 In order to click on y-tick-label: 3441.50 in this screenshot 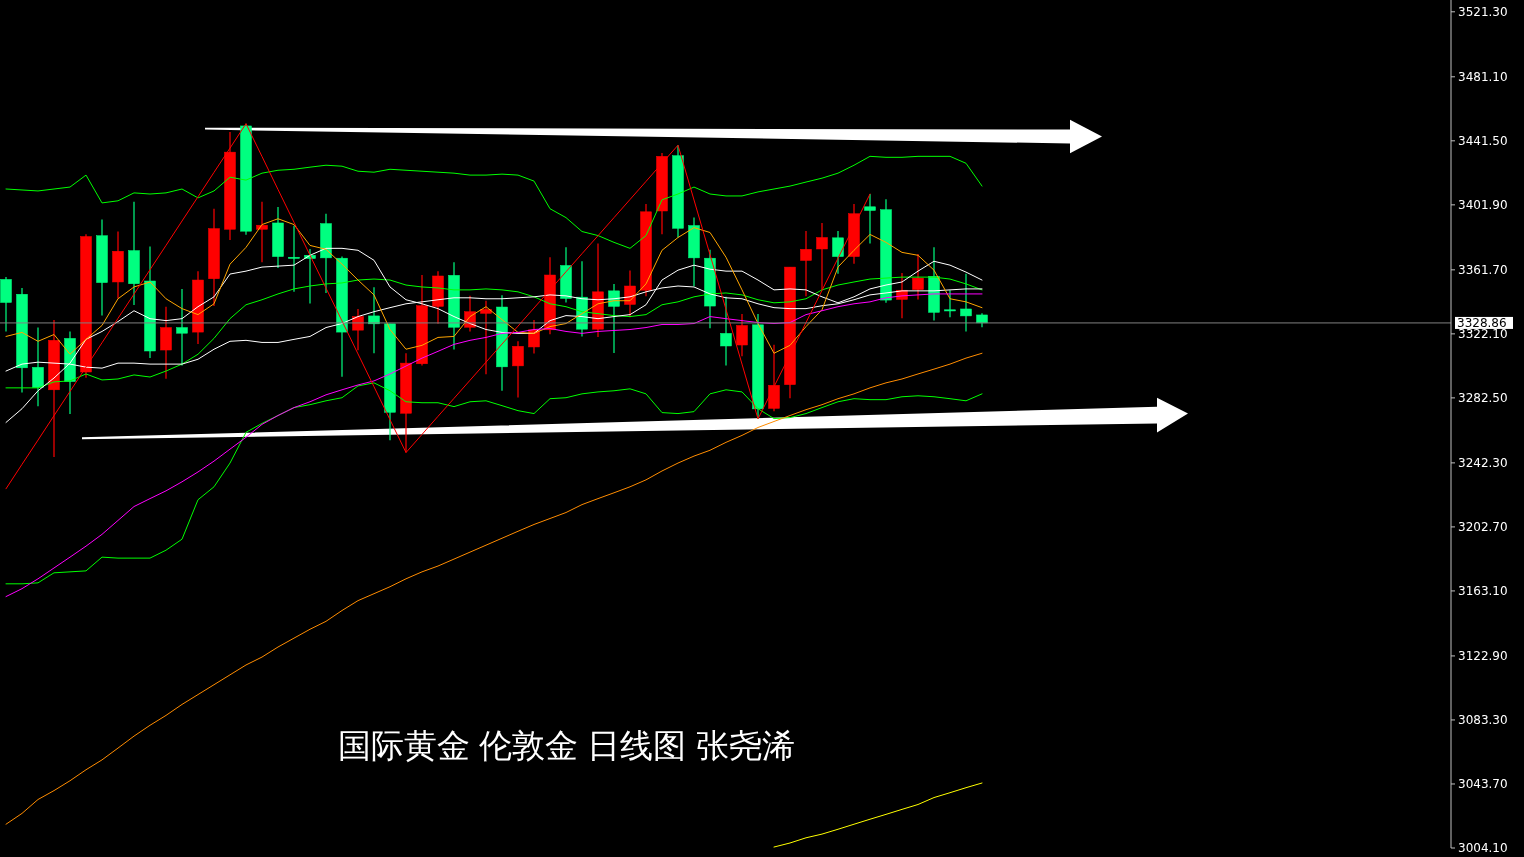, I will do `click(1483, 141)`.